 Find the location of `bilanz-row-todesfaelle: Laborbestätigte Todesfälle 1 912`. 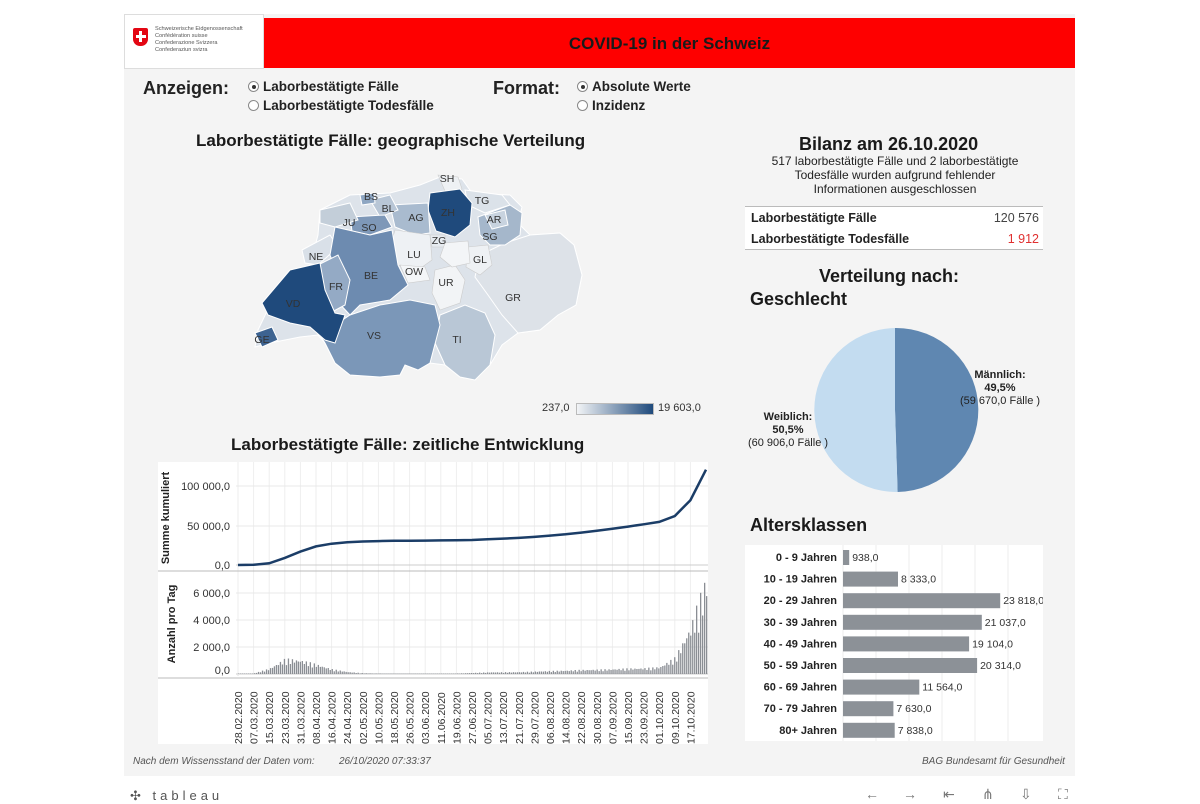

bilanz-row-todesfaelle: Laborbestätigte Todesfälle 1 912 is located at coordinates (895, 238).